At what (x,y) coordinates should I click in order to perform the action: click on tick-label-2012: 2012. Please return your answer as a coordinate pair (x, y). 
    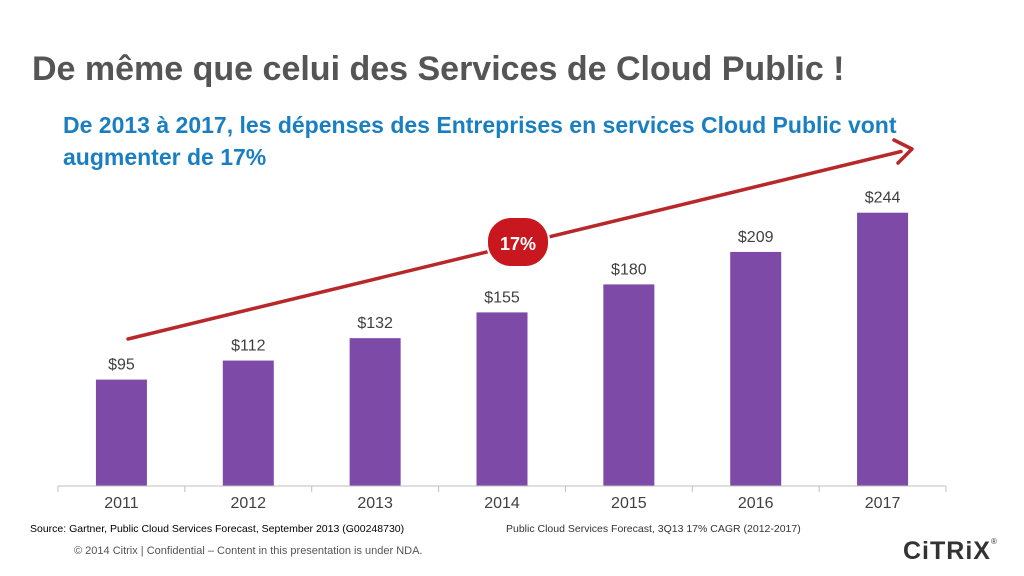
    Looking at the image, I should click on (248, 503).